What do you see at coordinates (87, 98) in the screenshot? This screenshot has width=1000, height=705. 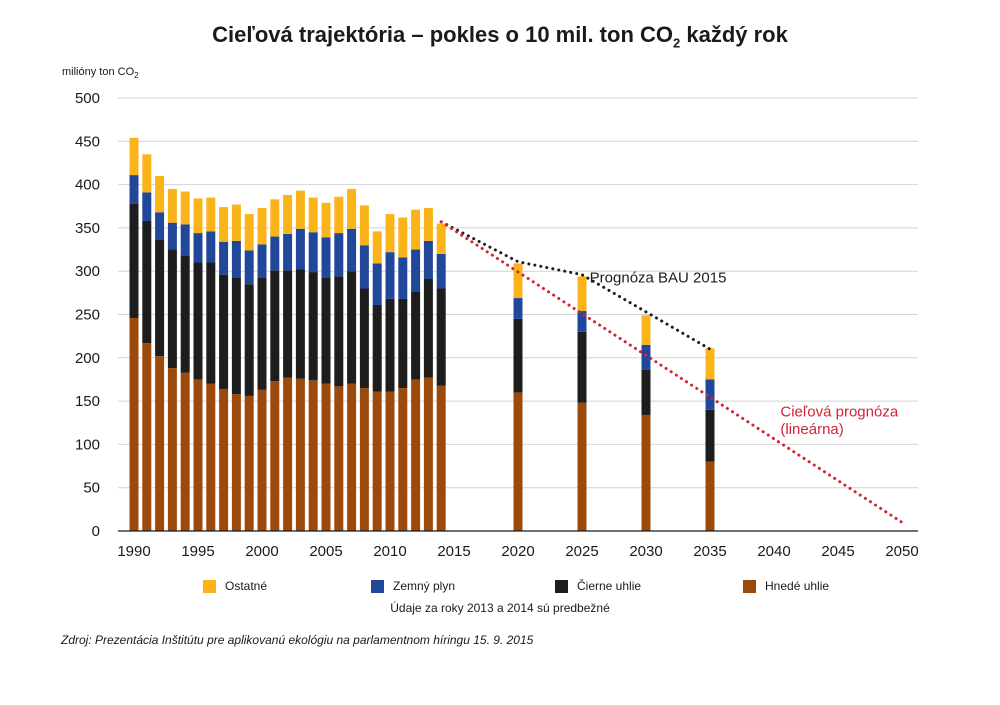 I see `y-tick-label-500: 500` at bounding box center [87, 98].